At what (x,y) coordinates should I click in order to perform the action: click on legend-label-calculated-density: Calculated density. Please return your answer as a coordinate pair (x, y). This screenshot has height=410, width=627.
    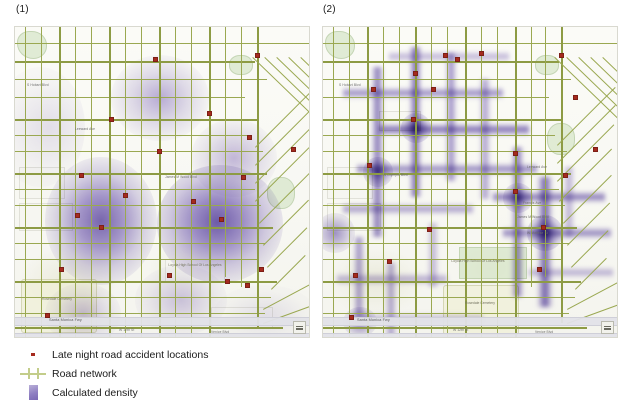
    Looking at the image, I should click on (95, 392).